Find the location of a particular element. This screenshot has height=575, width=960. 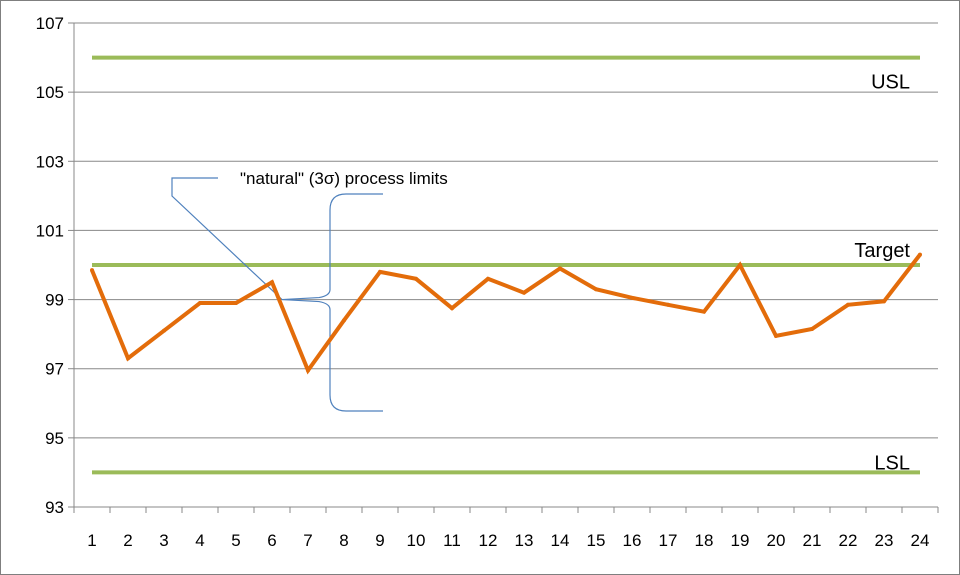

x-tick-label: 3 is located at coordinates (163, 540).